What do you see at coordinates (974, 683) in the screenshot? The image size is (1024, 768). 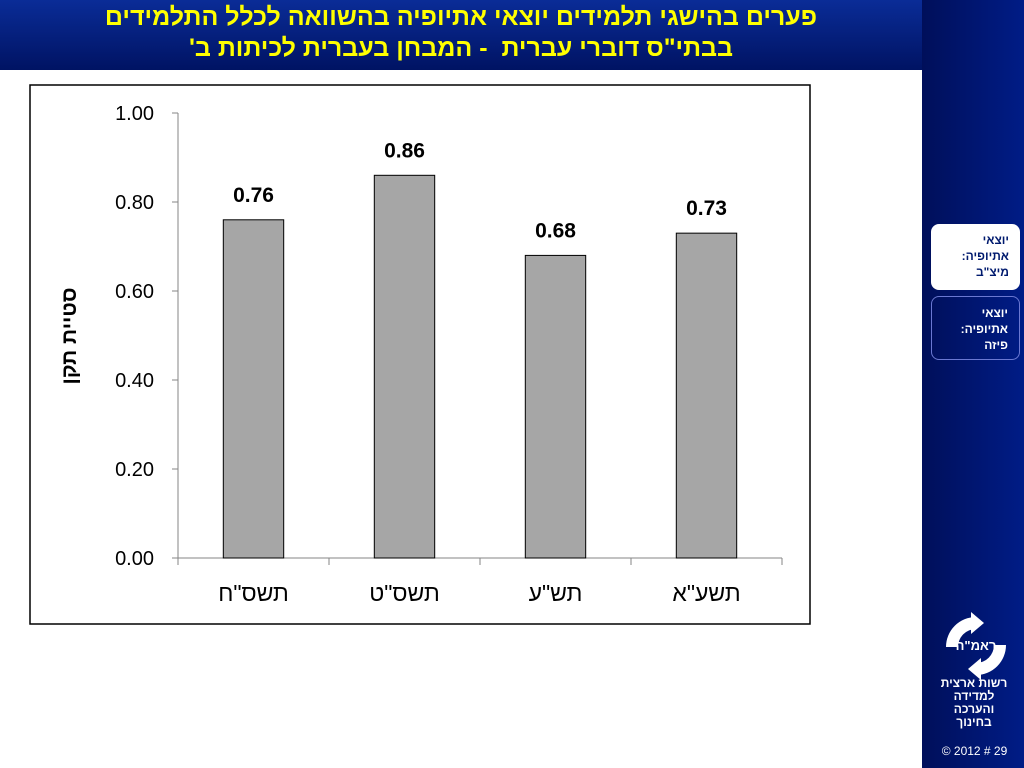 I see `org-name-line-1: רשות ארצית` at bounding box center [974, 683].